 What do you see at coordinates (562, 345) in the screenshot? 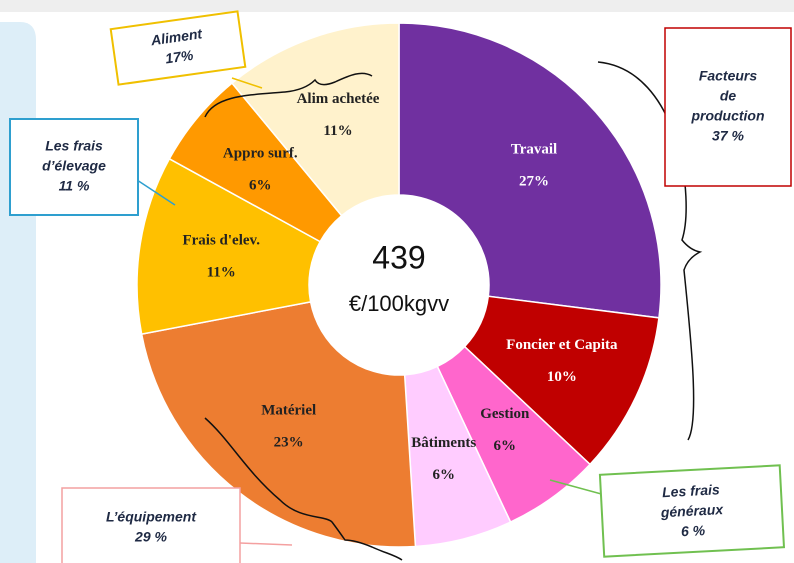
I see `segment-label: Foncier et Capita` at bounding box center [562, 345].